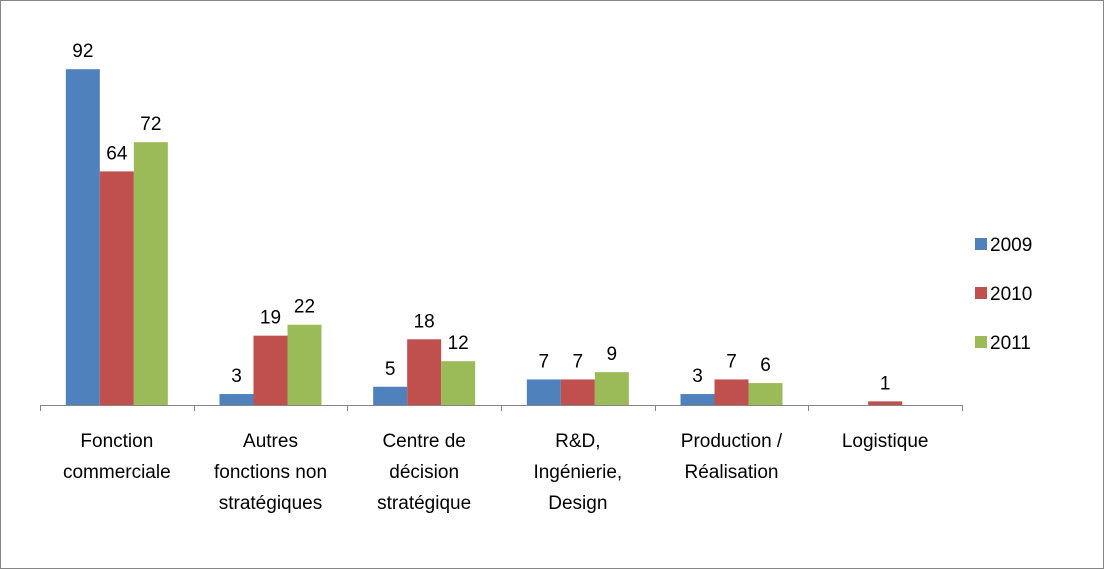 The height and width of the screenshot is (569, 1104). What do you see at coordinates (1011, 294) in the screenshot?
I see `legend-label: 2010` at bounding box center [1011, 294].